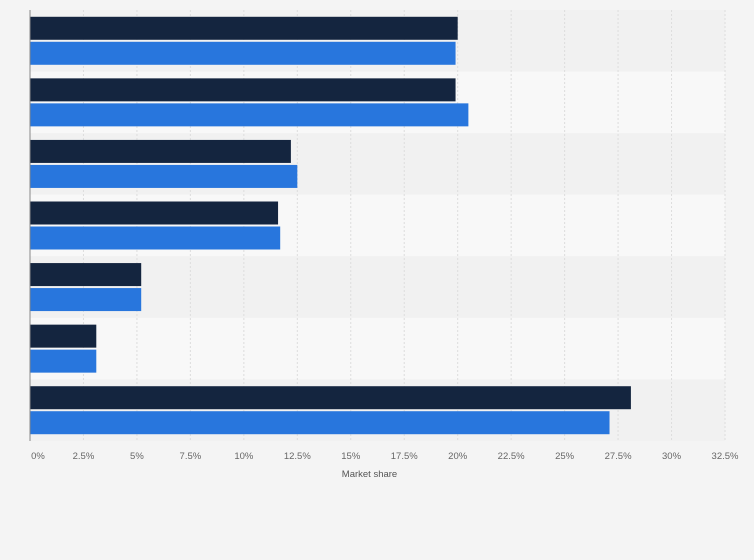 The image size is (754, 560). Describe the element at coordinates (297, 456) in the screenshot. I see `x-tick-label: 12.5%` at that location.